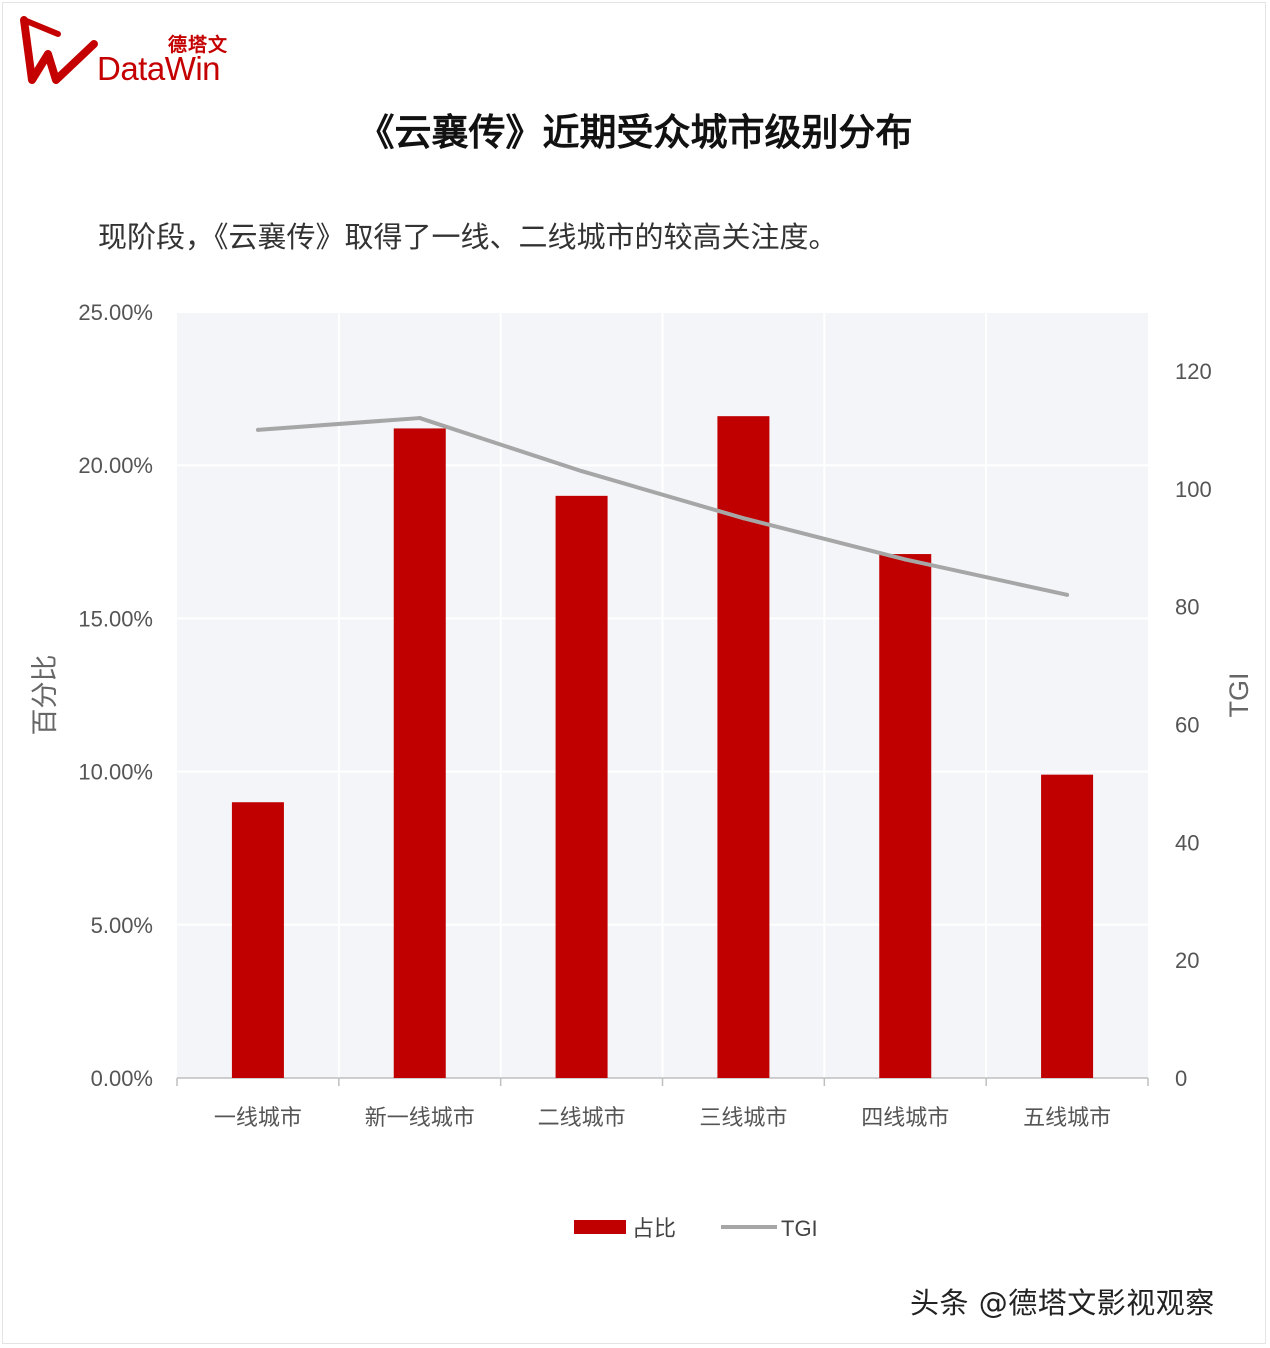 The image size is (1270, 1348). What do you see at coordinates (600, 1227) in the screenshot?
I see `legend-bar-swatch` at bounding box center [600, 1227].